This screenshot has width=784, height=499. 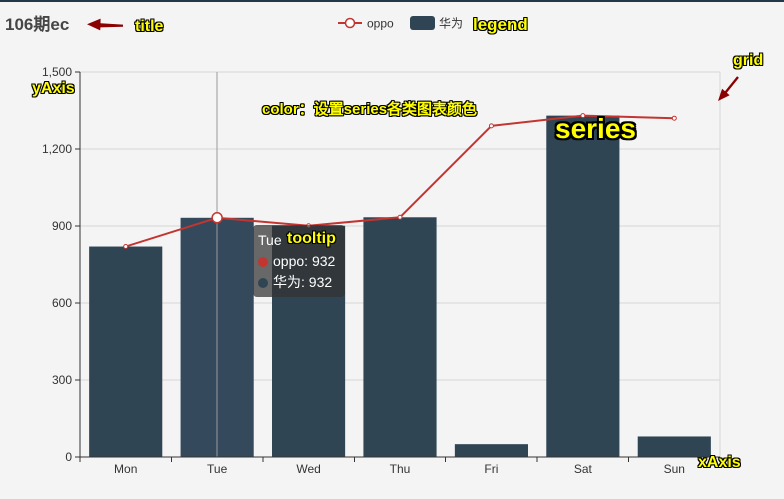 I want to click on top-border, so click(x=392, y=1).